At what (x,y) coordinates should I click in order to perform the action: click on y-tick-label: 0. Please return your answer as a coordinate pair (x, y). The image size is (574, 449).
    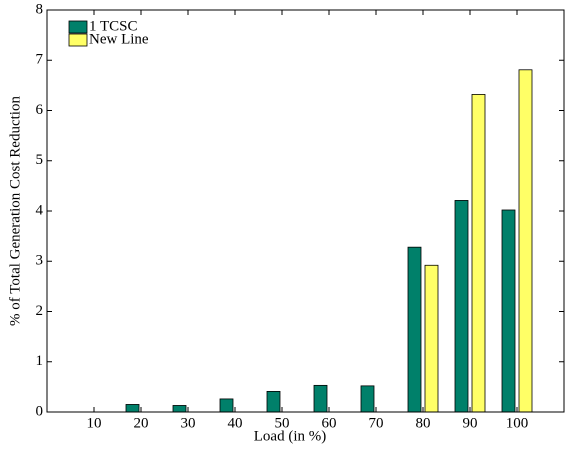
    Looking at the image, I should click on (40, 411).